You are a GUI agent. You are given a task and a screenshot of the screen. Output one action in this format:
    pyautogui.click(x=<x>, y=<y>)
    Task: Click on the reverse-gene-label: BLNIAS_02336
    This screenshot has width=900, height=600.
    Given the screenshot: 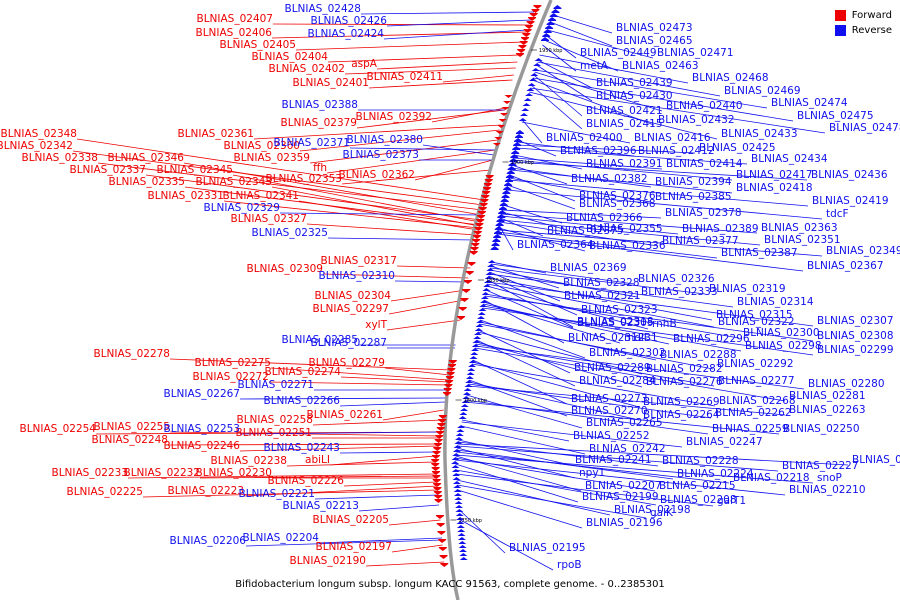 What is the action you would take?
    pyautogui.click(x=627, y=246)
    